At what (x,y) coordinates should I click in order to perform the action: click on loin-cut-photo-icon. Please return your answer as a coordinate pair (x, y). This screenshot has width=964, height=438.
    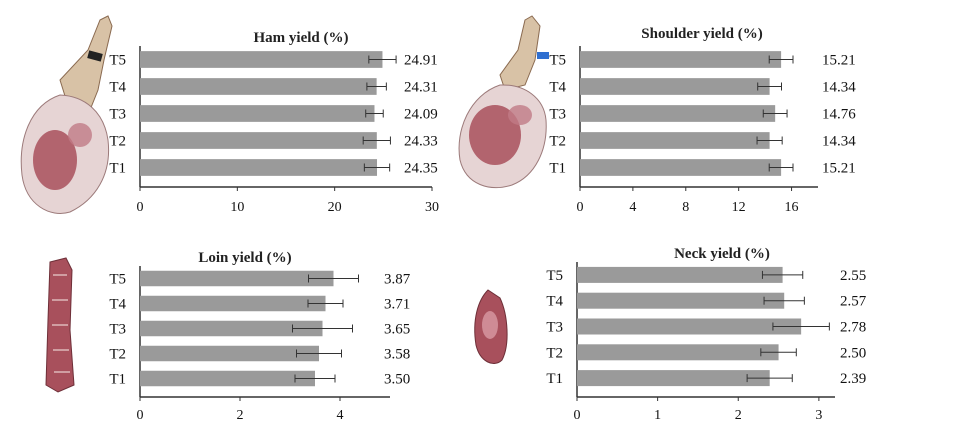
    Looking at the image, I should click on (60, 325).